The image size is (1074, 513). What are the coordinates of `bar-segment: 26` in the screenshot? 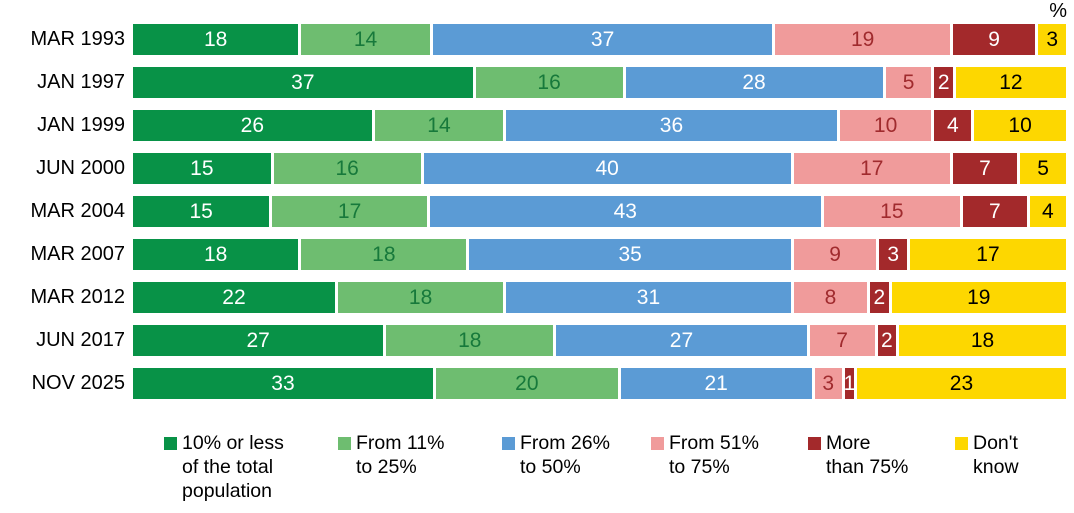 It's located at (252, 125).